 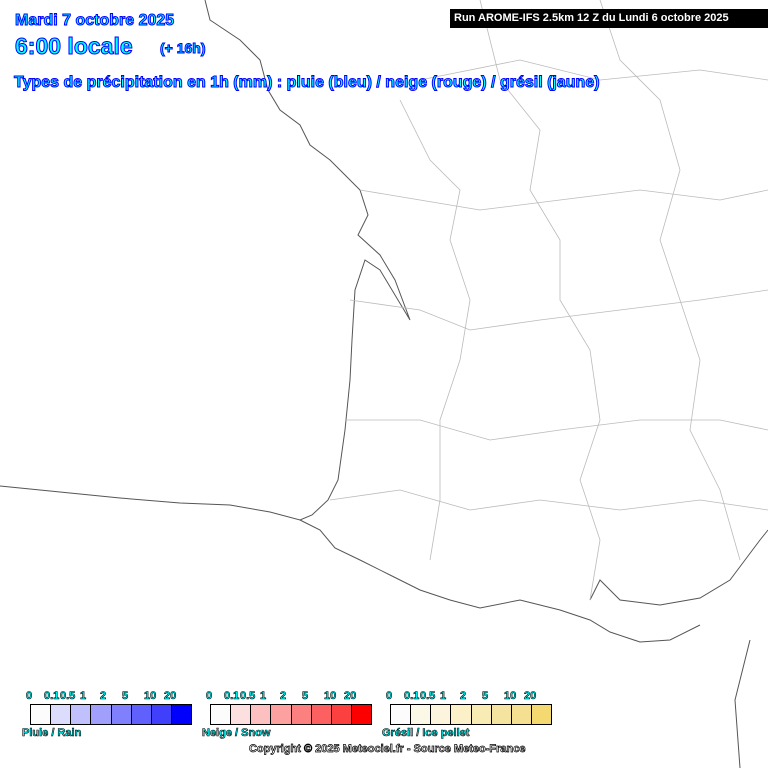 I want to click on pyrenees-border, so click(x=500, y=581).